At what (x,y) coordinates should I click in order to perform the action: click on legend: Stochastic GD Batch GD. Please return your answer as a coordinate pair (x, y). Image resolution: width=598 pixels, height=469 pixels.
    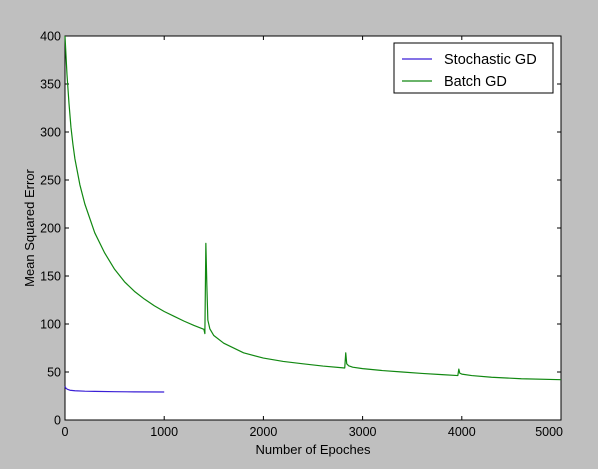
    Looking at the image, I should click on (473, 68).